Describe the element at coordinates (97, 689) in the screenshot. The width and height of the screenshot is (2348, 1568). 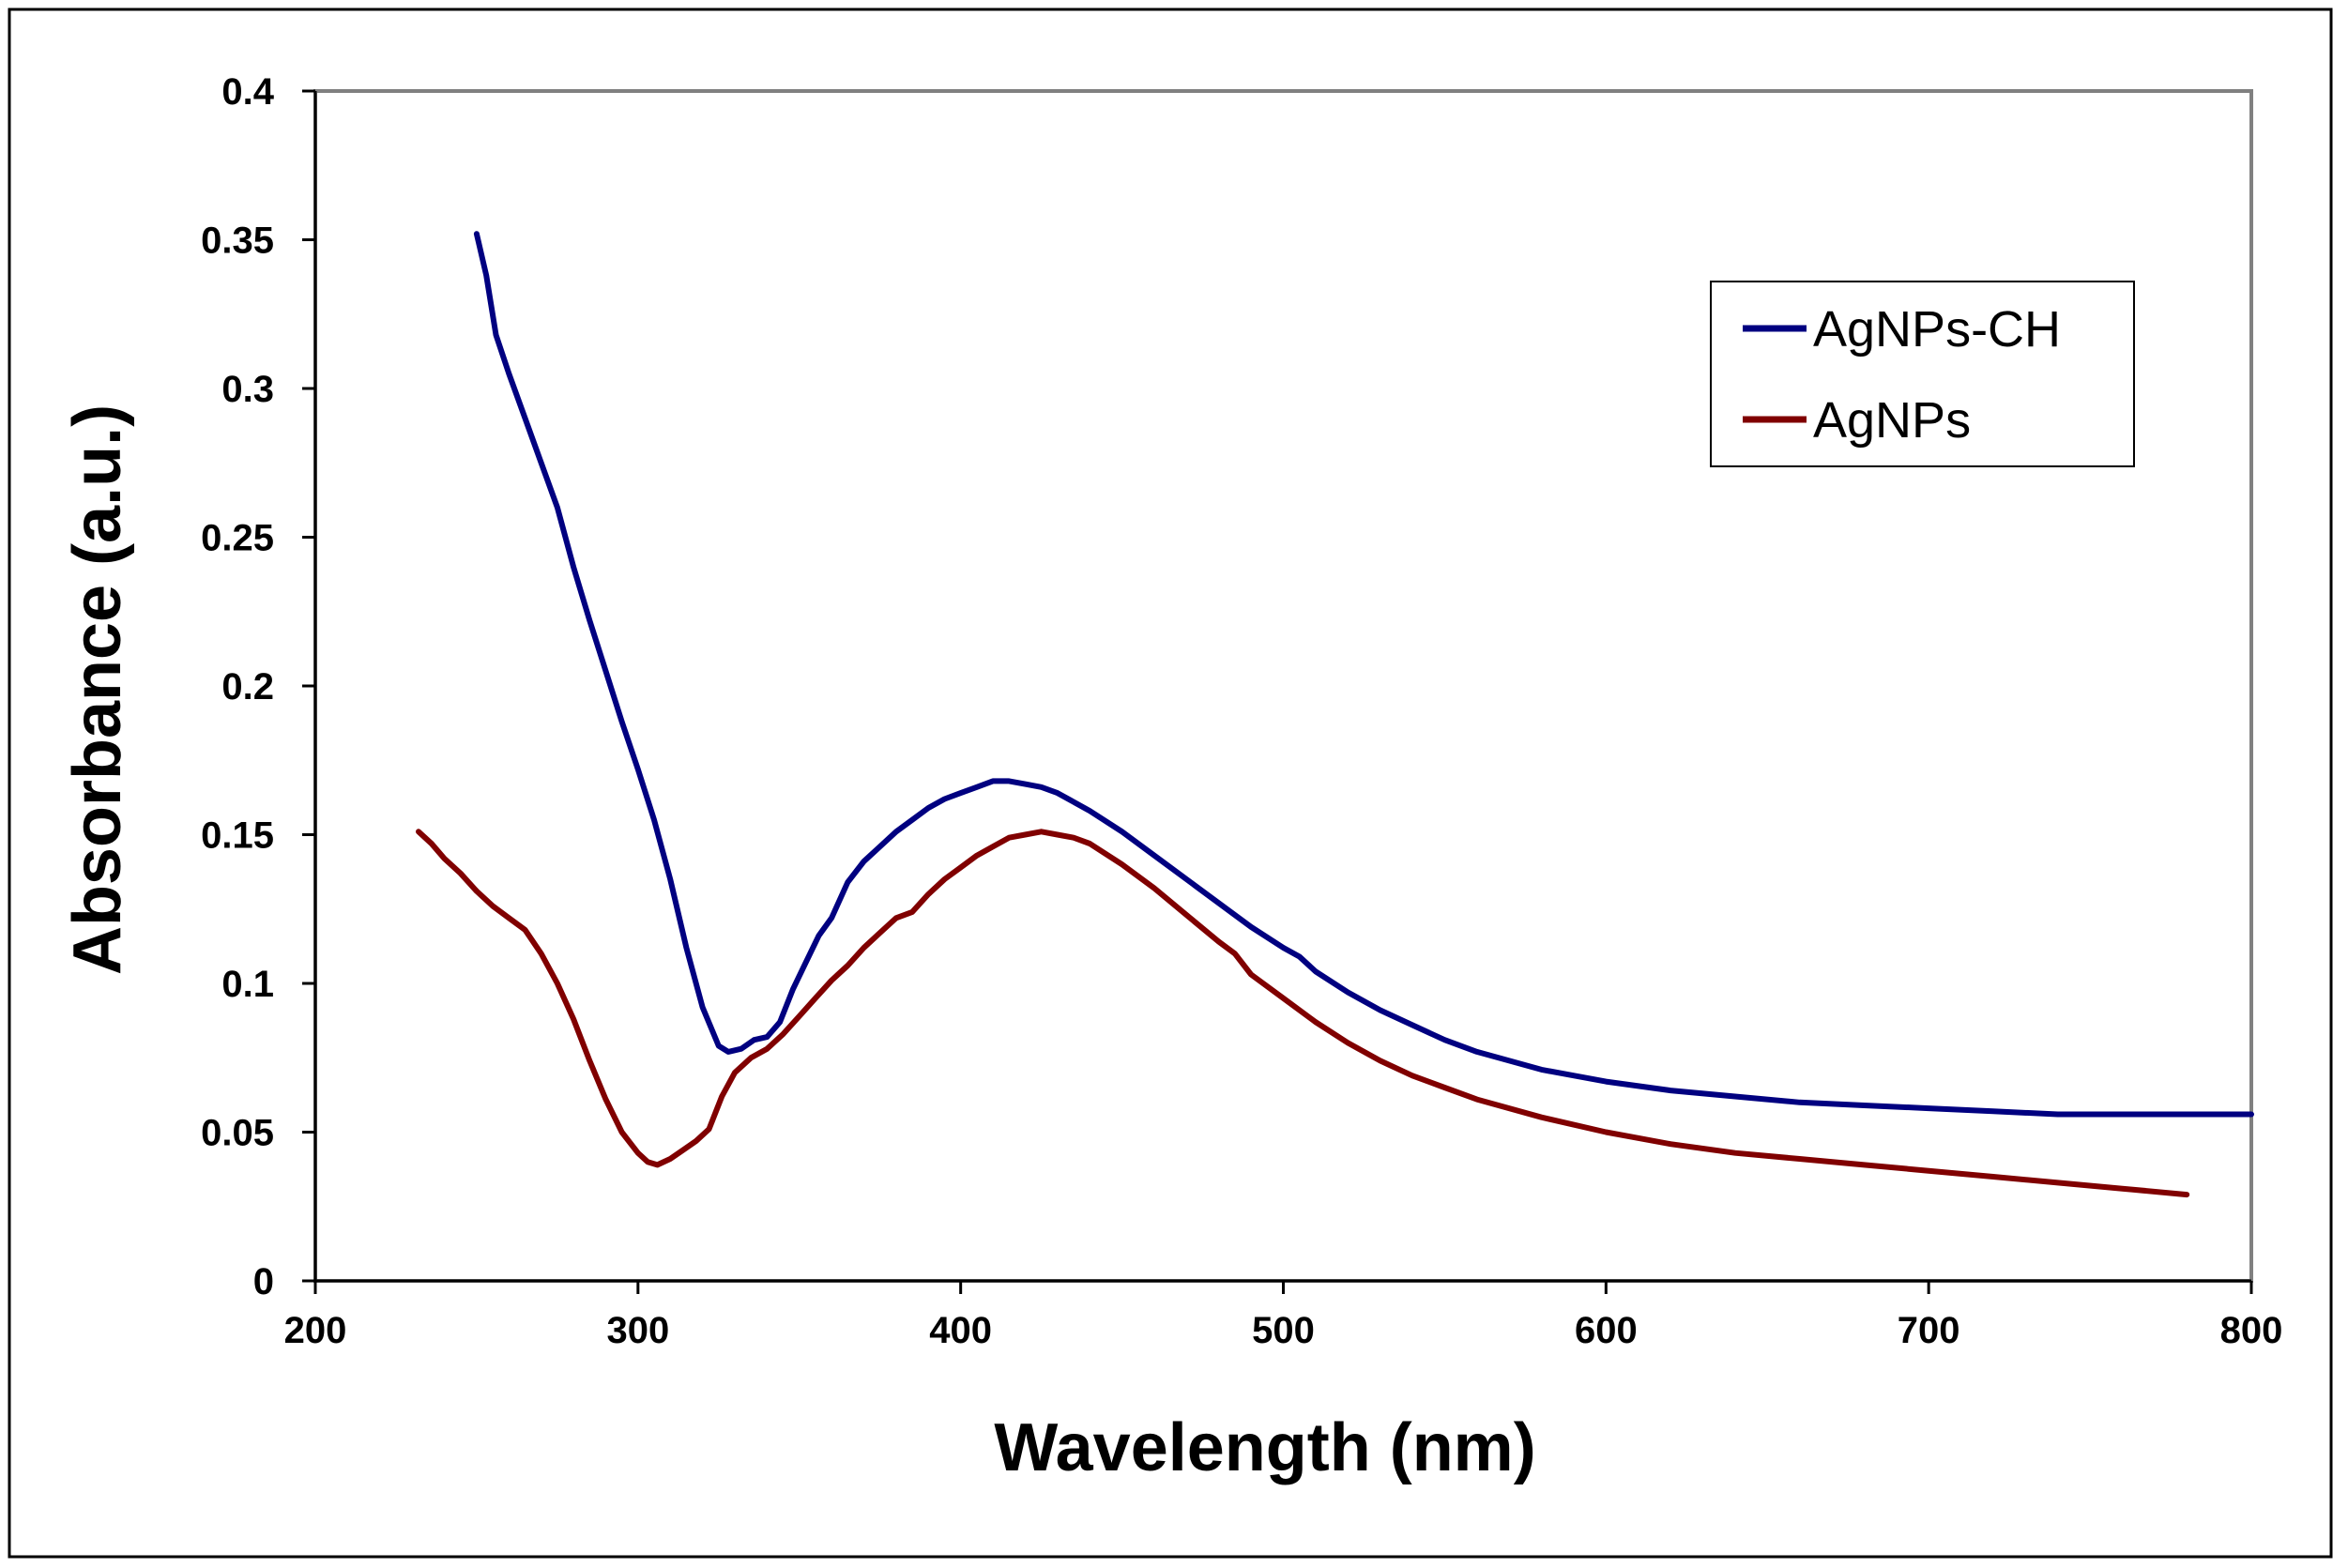
I see `y-axis-title: Absorbance (a.u.)` at that location.